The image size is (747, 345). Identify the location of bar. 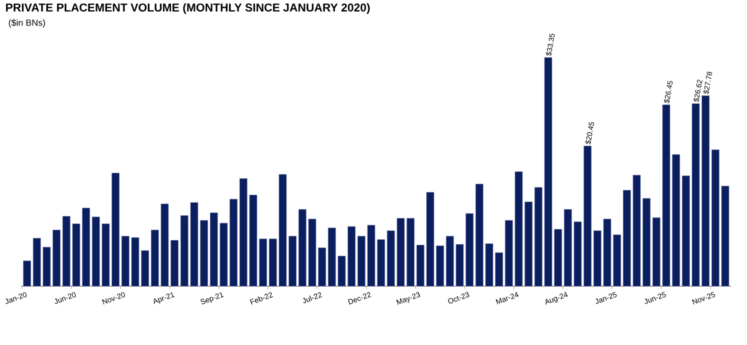
(27, 273).